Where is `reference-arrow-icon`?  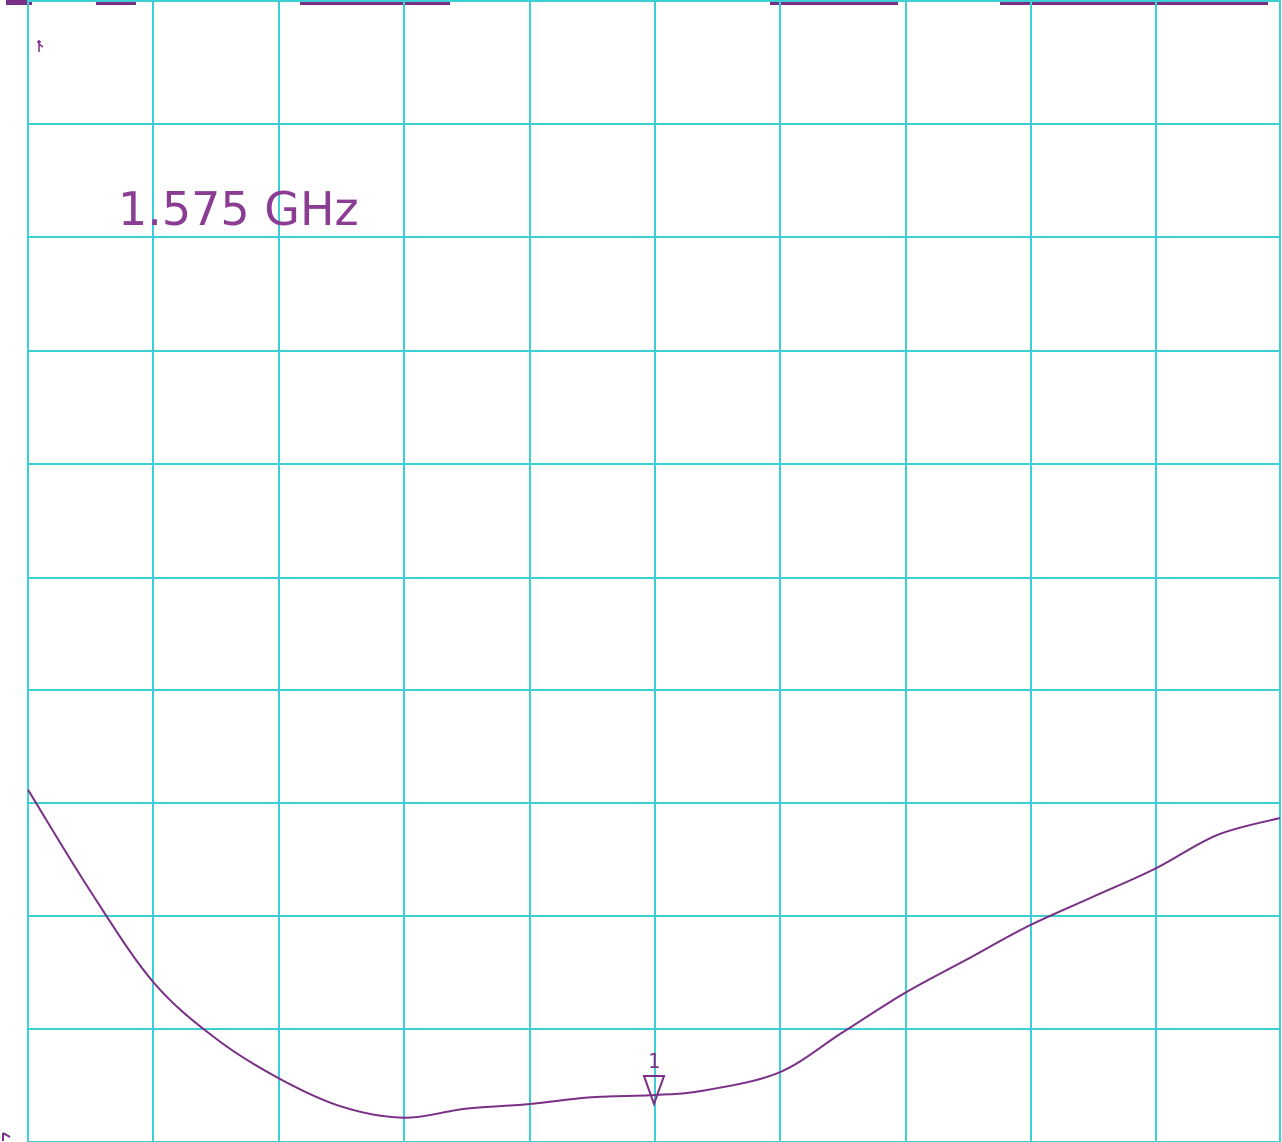 reference-arrow-icon is located at coordinates (6, 1136).